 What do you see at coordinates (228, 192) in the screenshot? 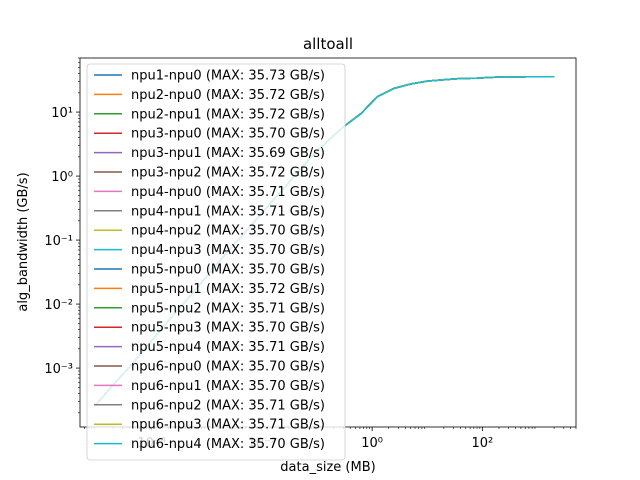
I see `legend-label: npu4-npu0 (MAX: 35.71 GB/s)` at bounding box center [228, 192].